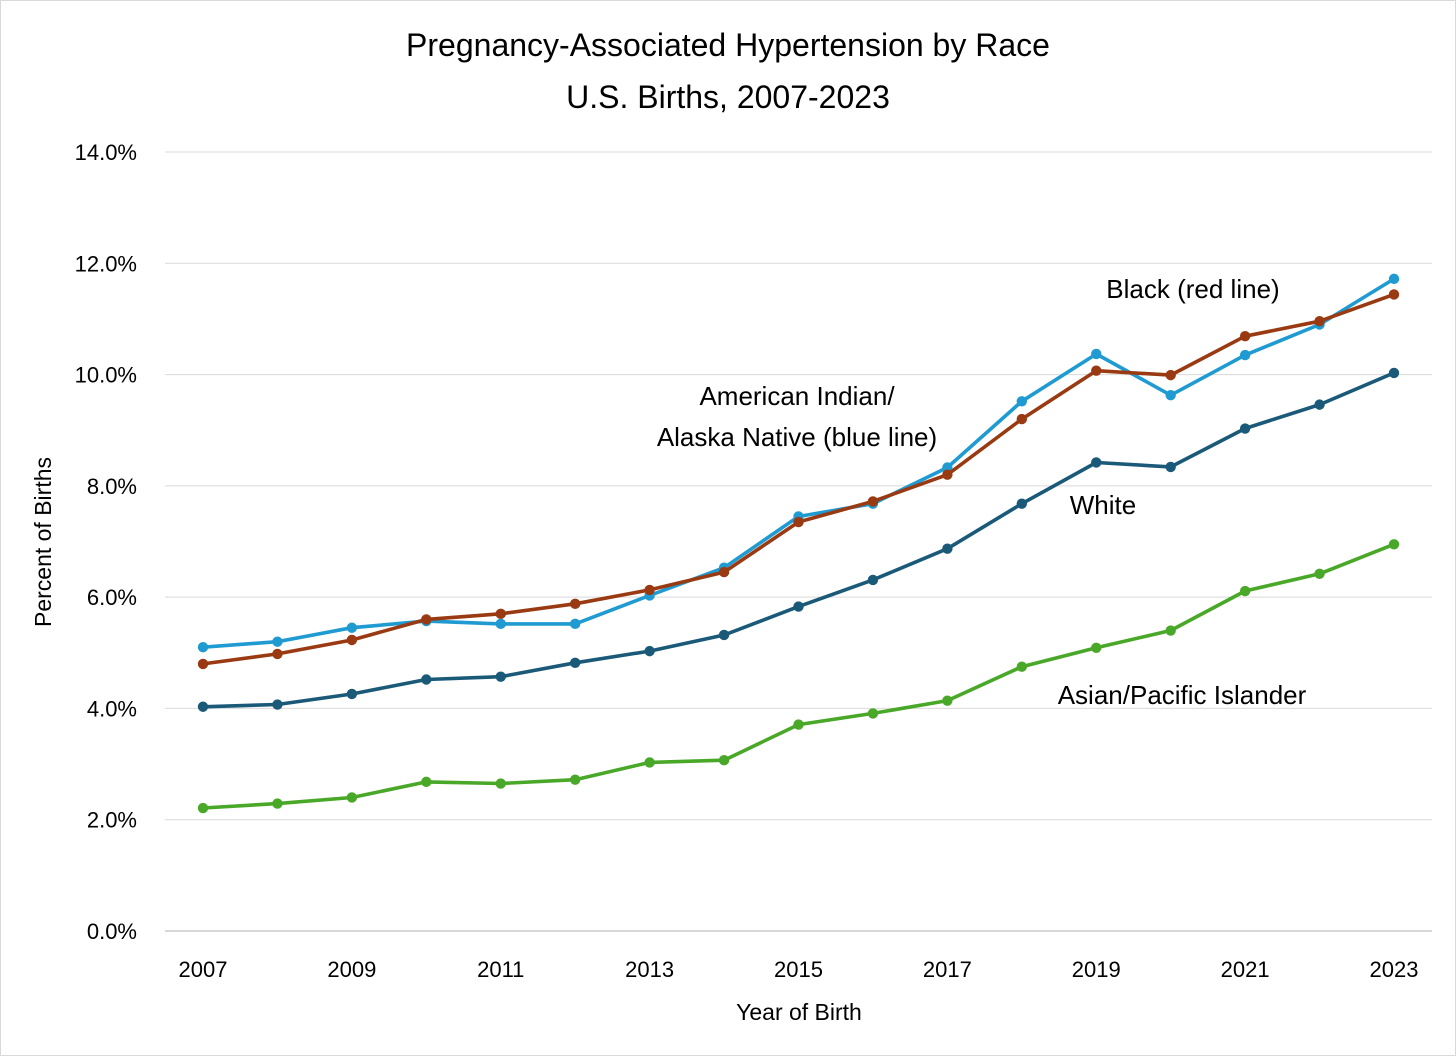  I want to click on y-tick-label: 6.0%, so click(112, 597).